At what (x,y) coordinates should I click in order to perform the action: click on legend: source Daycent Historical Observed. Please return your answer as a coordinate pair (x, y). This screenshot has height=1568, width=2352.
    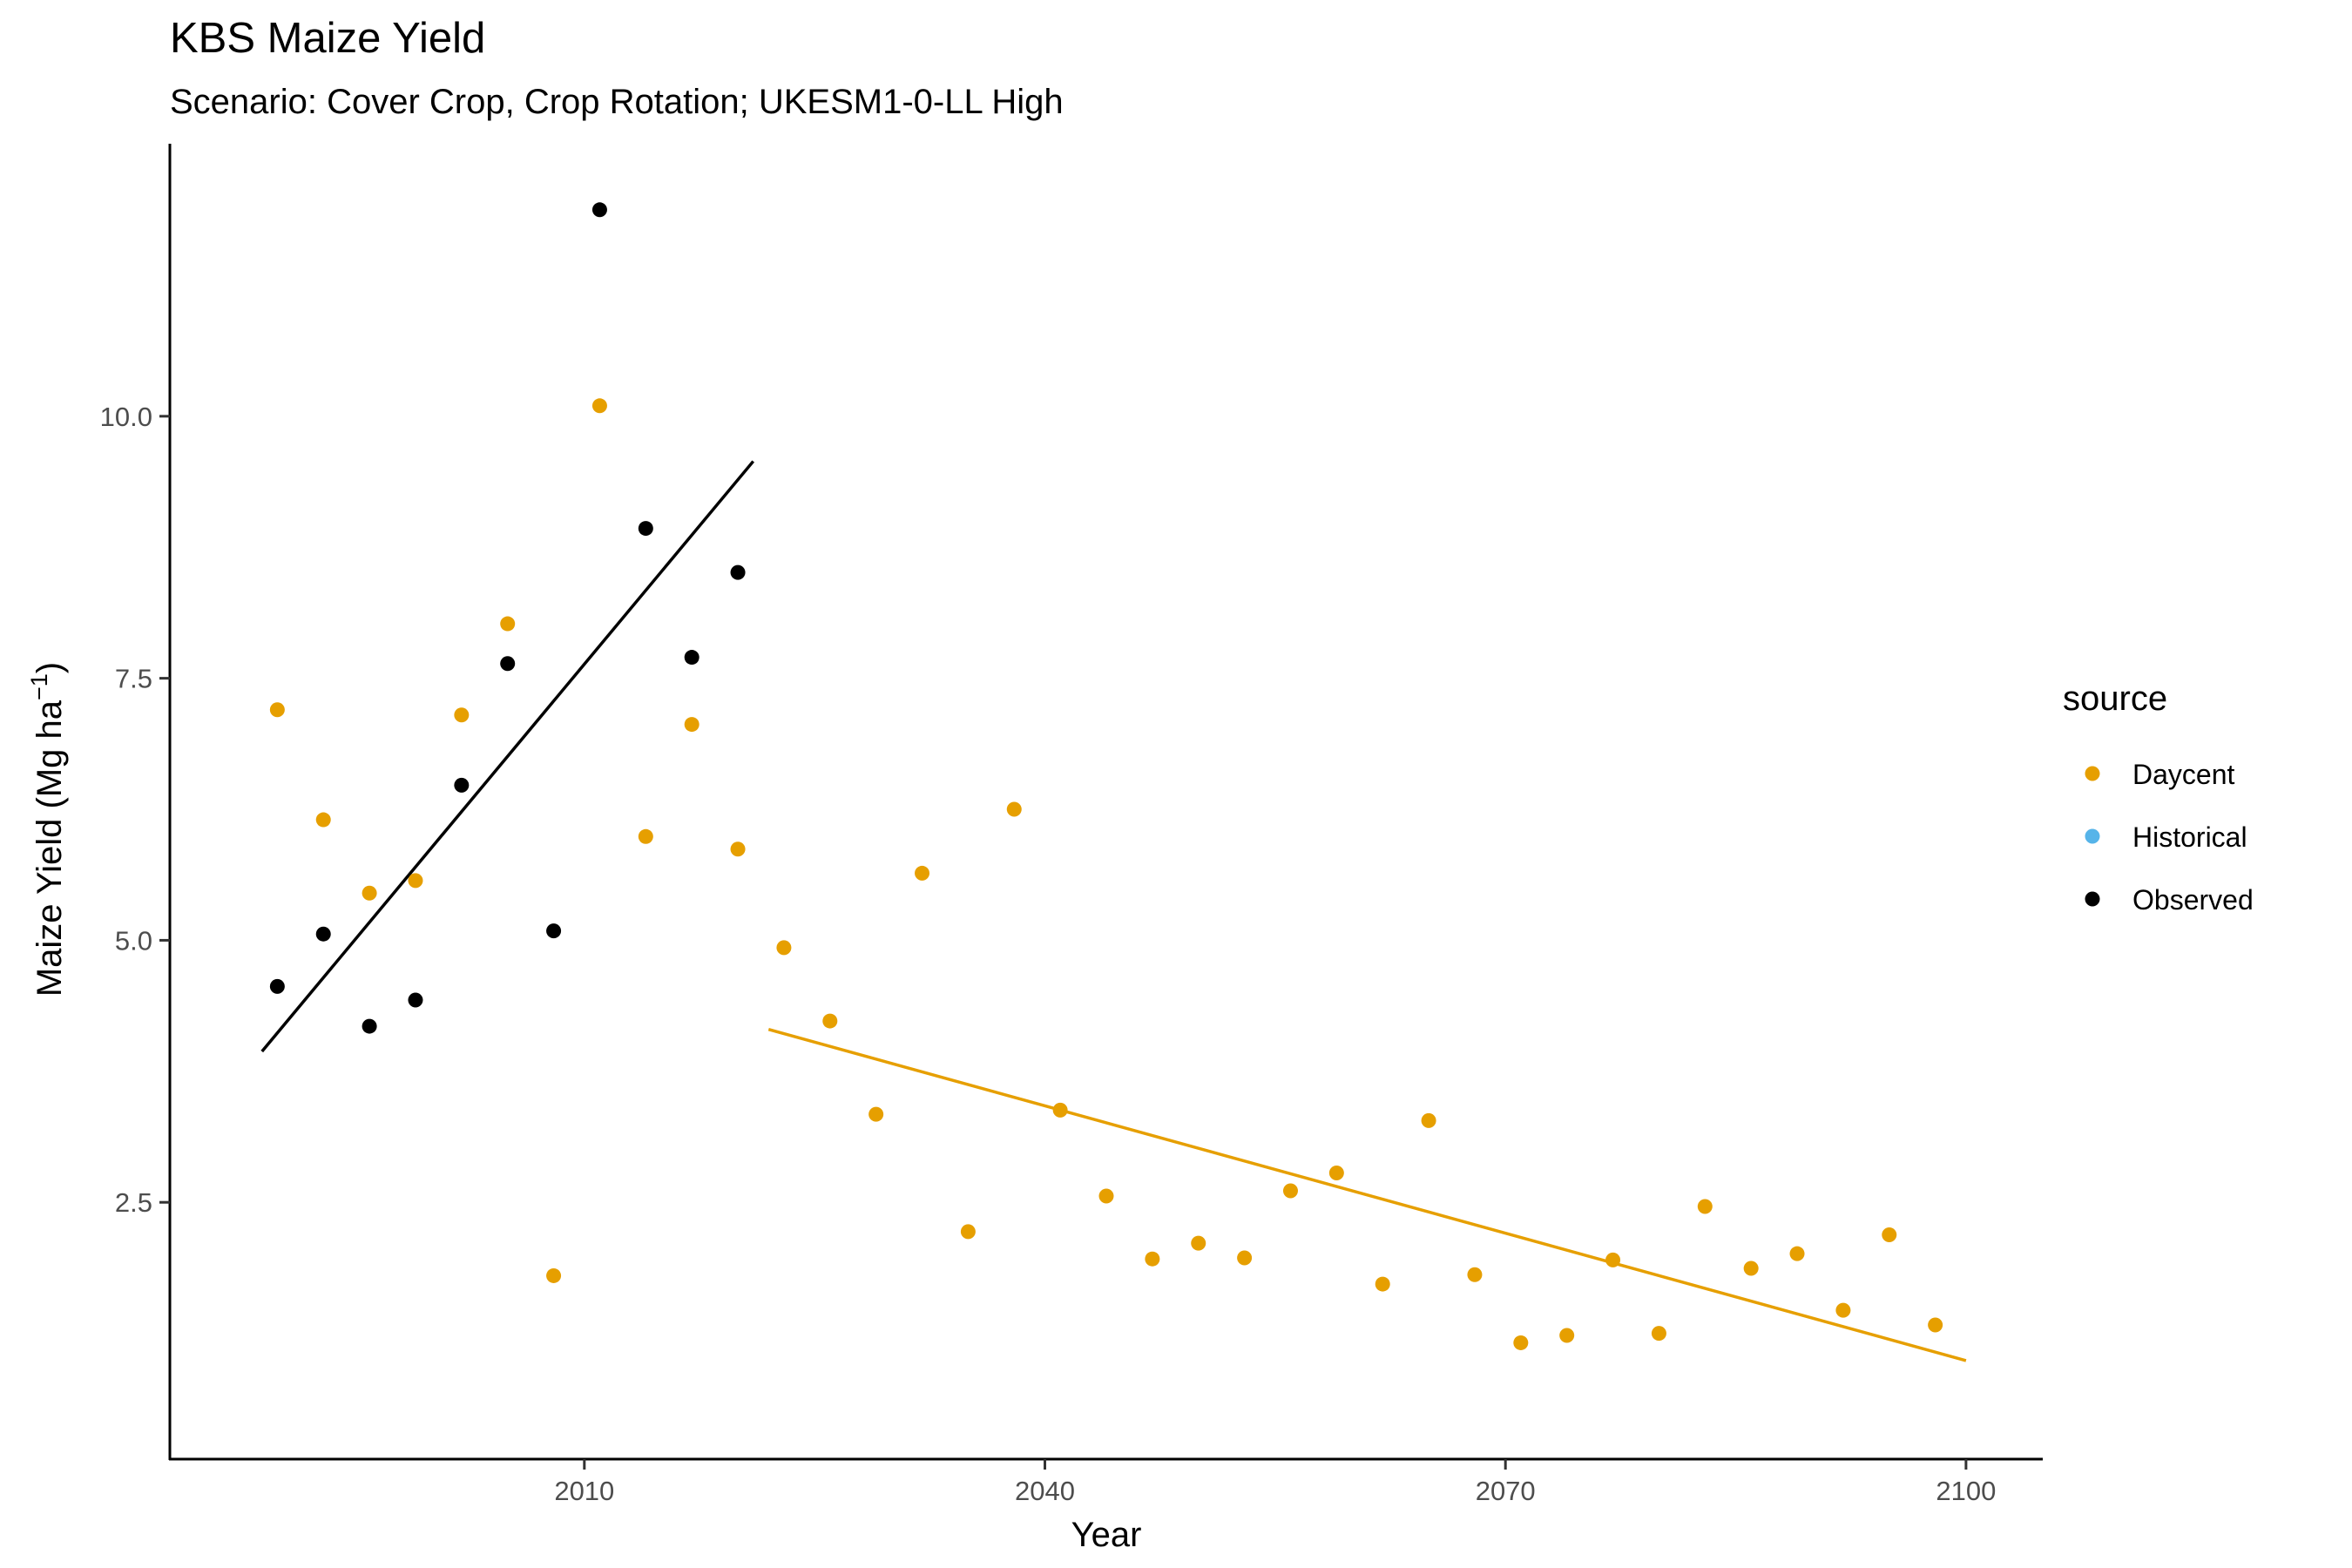
    Looking at the image, I should click on (2158, 797).